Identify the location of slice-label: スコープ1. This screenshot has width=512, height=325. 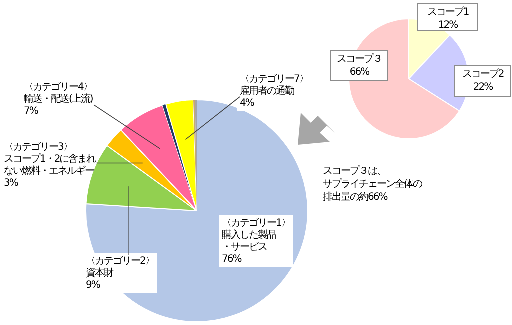
(448, 12).